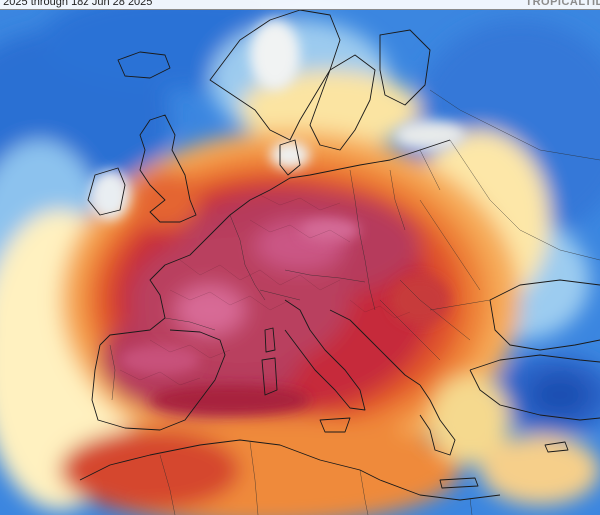  I want to click on corsica-coast, so click(270, 340).